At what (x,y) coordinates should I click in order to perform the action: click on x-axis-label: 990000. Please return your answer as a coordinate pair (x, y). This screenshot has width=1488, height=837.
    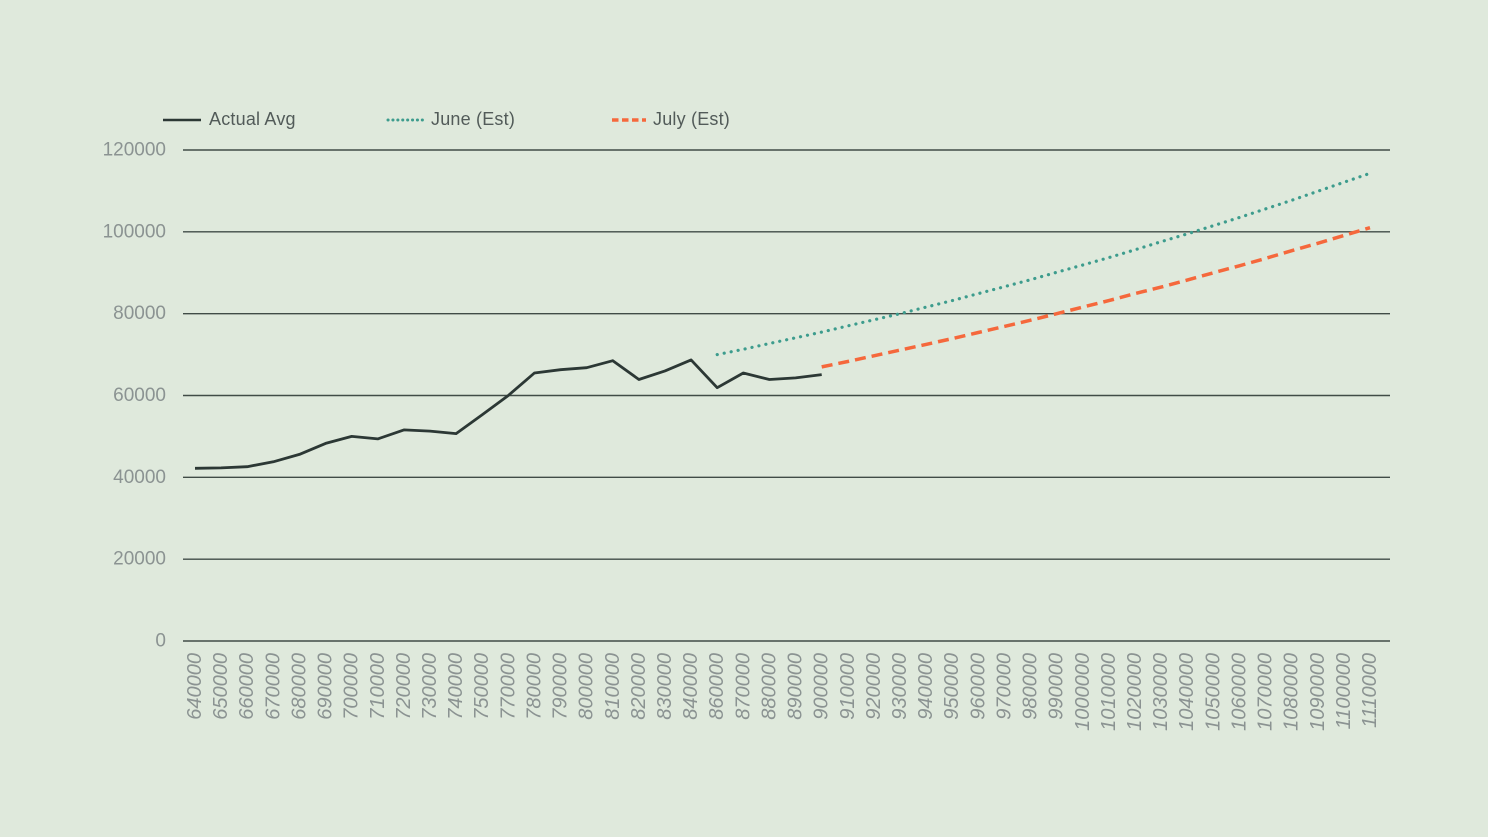
    Looking at the image, I should click on (1057, 686).